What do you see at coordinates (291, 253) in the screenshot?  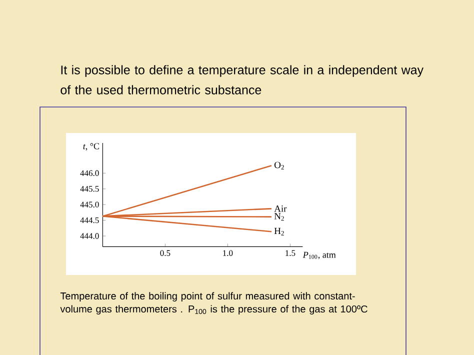 I see `x-tick-label: 1.5` at bounding box center [291, 253].